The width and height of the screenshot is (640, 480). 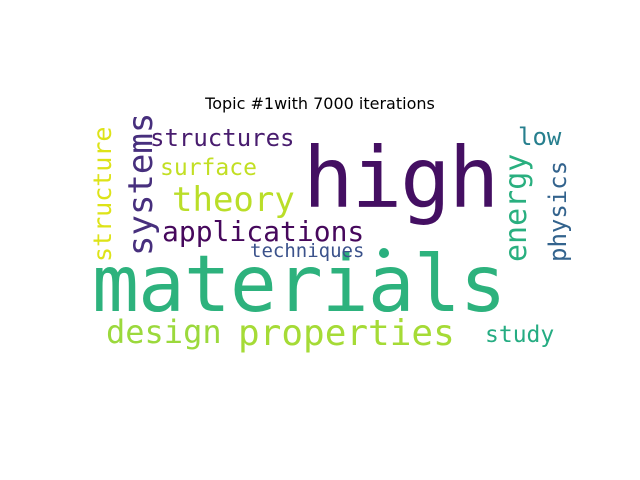 I want to click on period-dot, so click(x=384, y=253).